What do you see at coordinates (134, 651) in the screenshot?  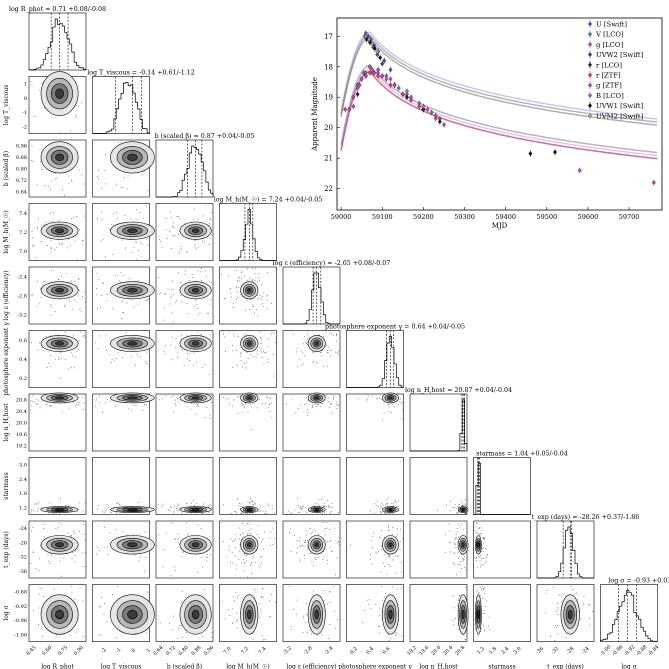 I see `xtick-label: 0` at bounding box center [134, 651].